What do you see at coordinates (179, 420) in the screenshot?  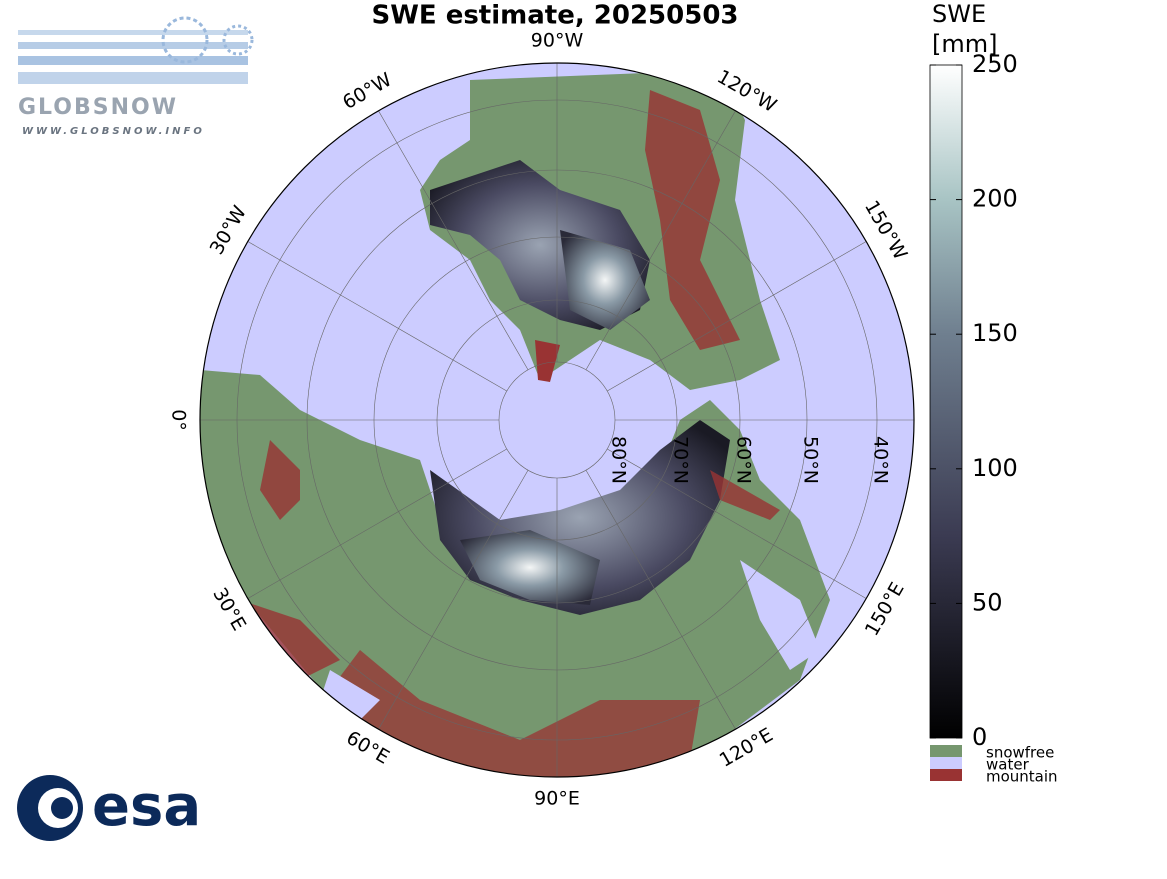 I see `longitude-label: 0°` at bounding box center [179, 420].